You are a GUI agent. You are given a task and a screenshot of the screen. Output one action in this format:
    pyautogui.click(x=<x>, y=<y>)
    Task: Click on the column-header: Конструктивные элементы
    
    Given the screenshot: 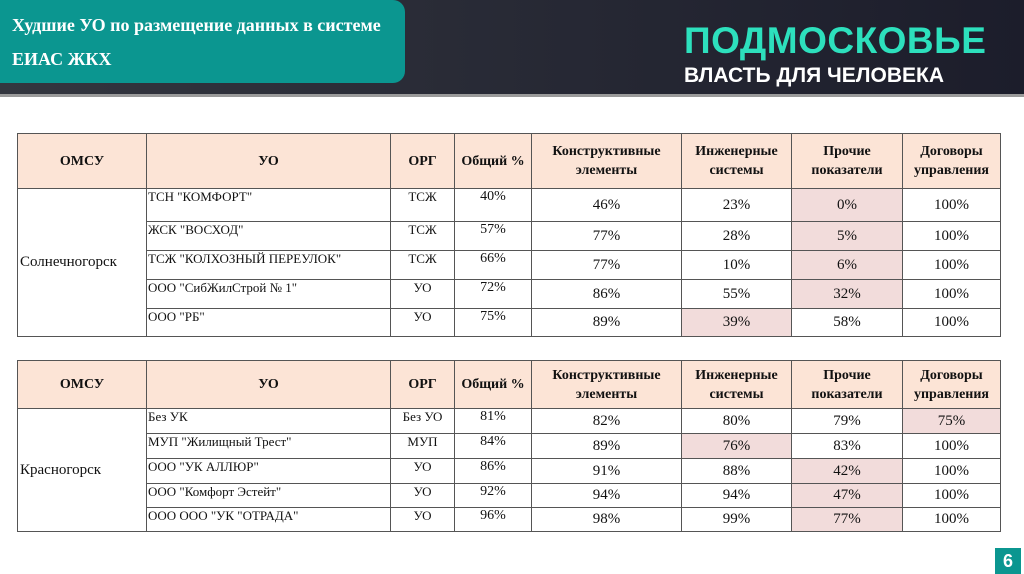 What is the action you would take?
    pyautogui.click(x=606, y=384)
    